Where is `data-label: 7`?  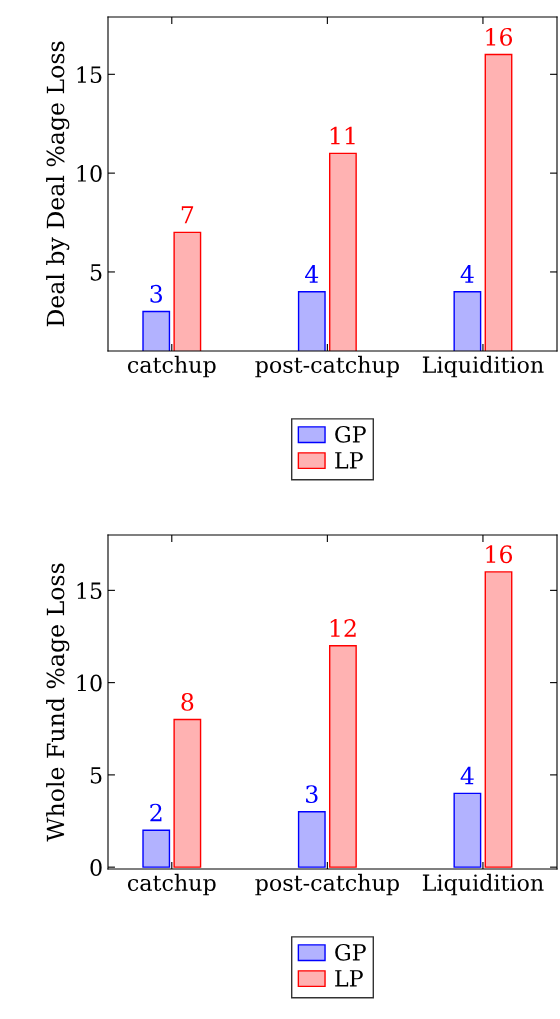
data-label: 7 is located at coordinates (187, 215).